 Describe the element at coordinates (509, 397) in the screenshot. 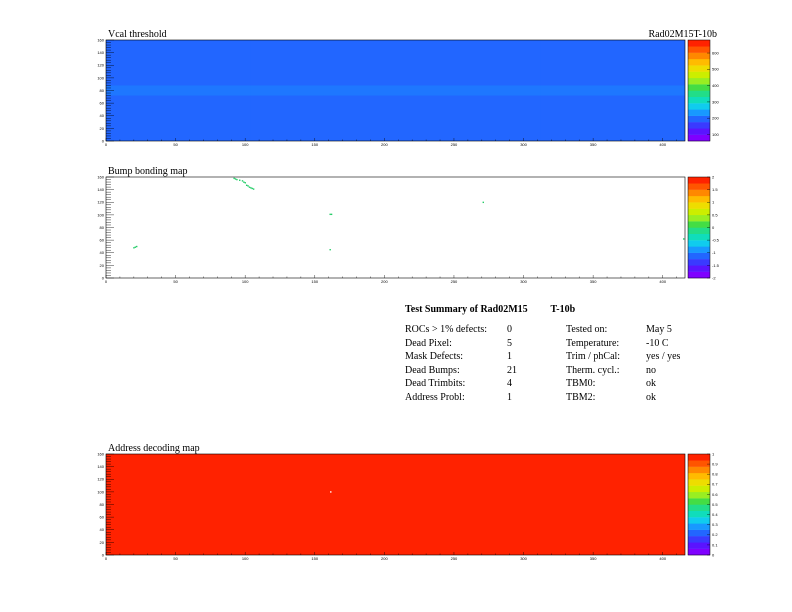

I see `summary-left-value: 1` at that location.